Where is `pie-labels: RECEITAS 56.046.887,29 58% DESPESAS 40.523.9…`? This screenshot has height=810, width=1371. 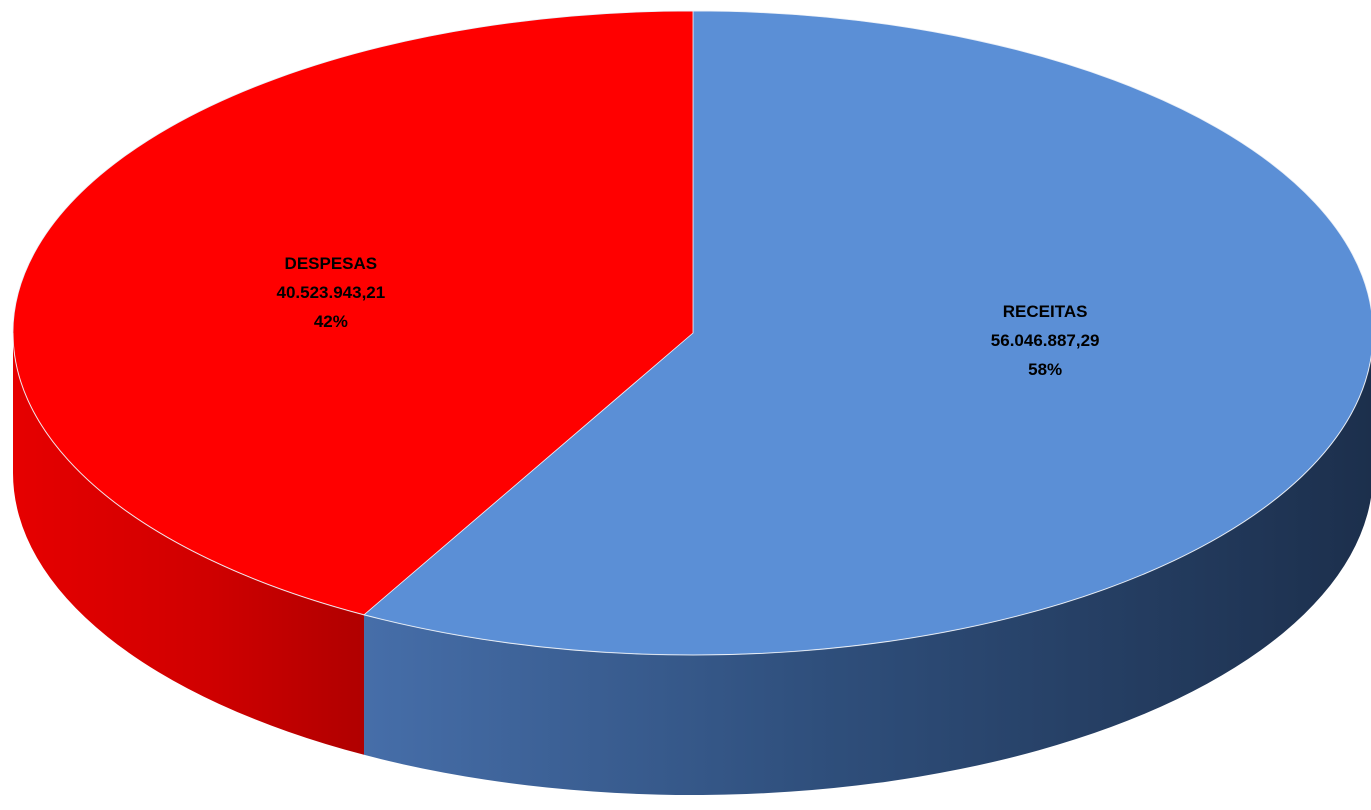
pie-labels: RECEITAS 56.046.887,29 58% DESPESAS 40.523.9… is located at coordinates (687, 316).